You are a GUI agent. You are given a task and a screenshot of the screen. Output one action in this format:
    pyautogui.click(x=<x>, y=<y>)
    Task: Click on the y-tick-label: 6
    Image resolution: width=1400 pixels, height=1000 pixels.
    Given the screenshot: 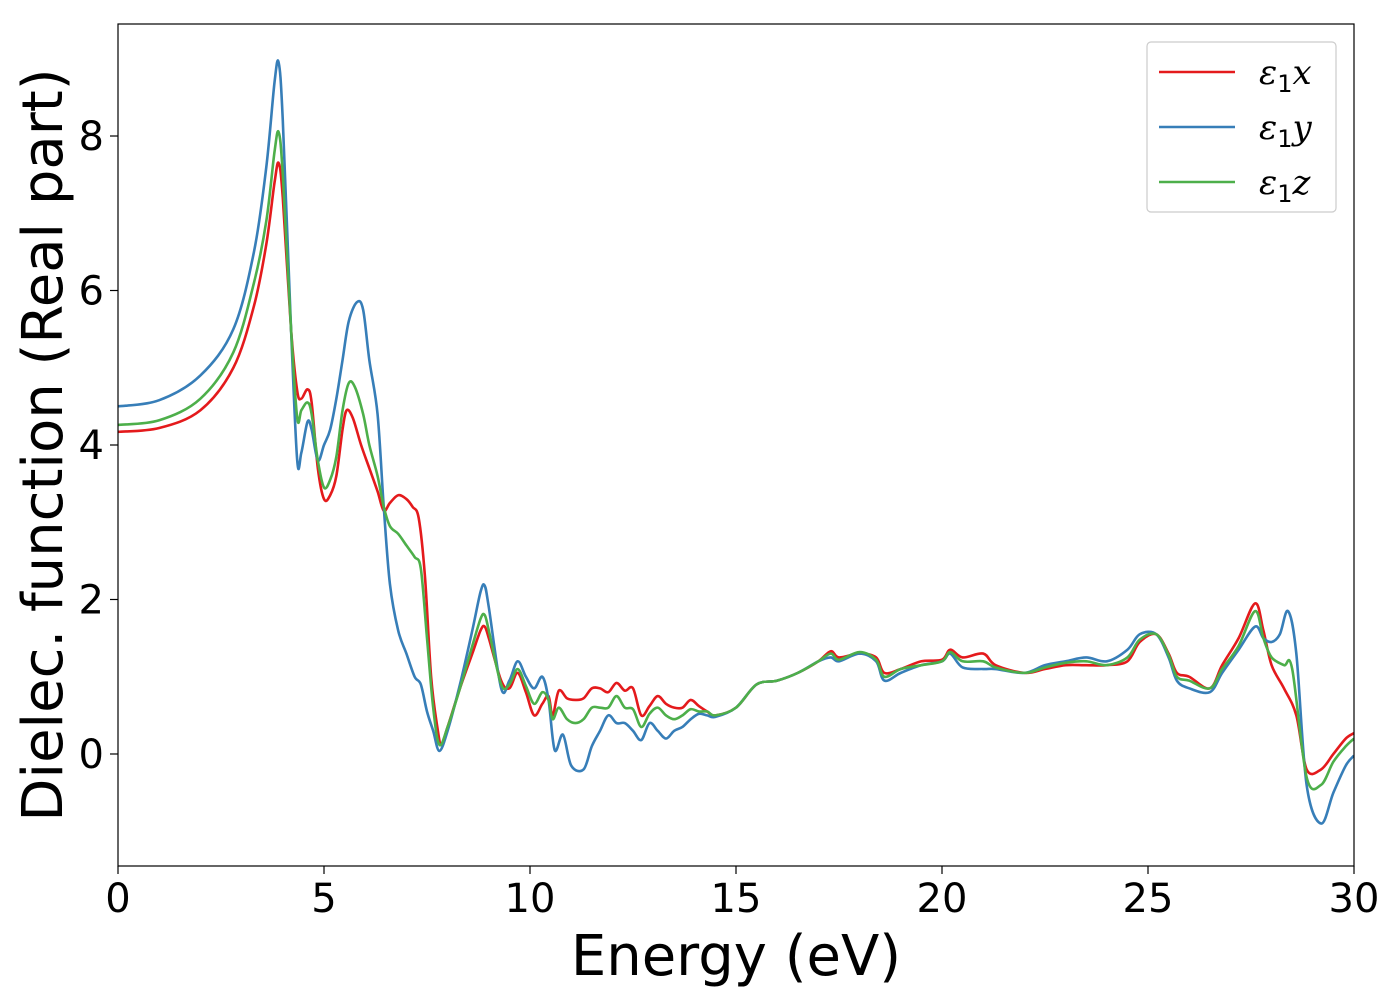 What is the action you would take?
    pyautogui.click(x=91, y=292)
    